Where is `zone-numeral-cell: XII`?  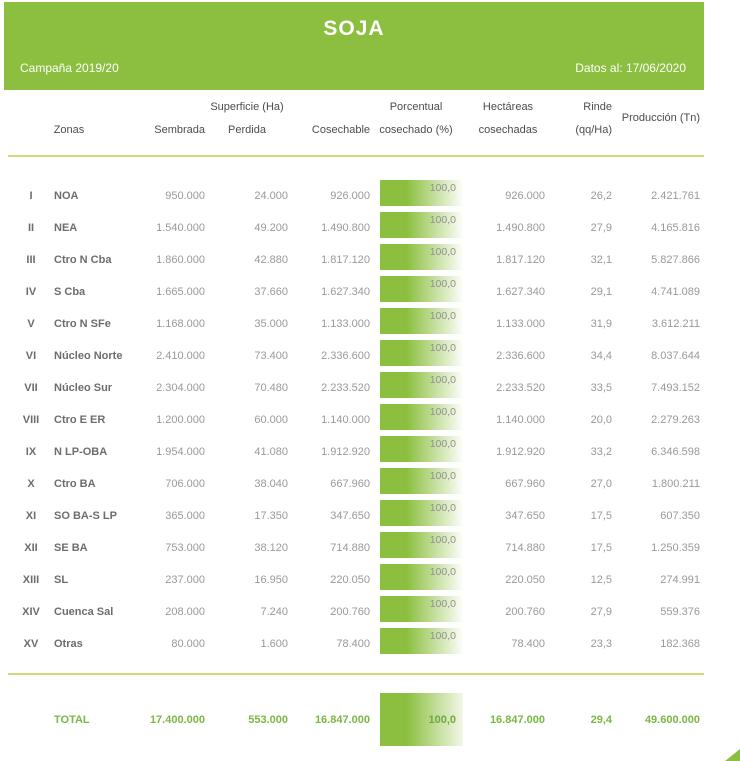 zone-numeral-cell: XII is located at coordinates (31, 548).